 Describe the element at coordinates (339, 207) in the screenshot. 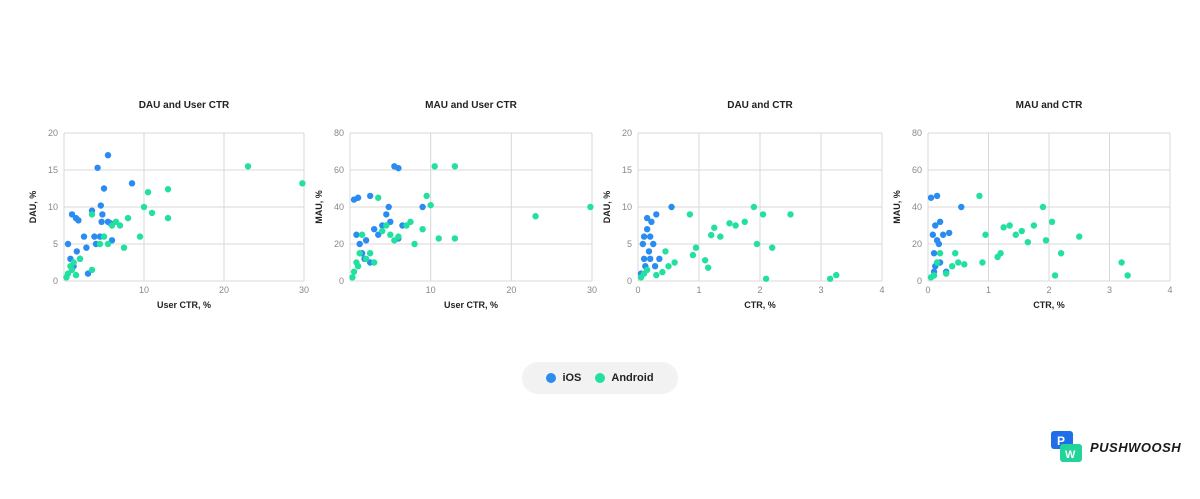

I see `y-tick-label: 40` at that location.